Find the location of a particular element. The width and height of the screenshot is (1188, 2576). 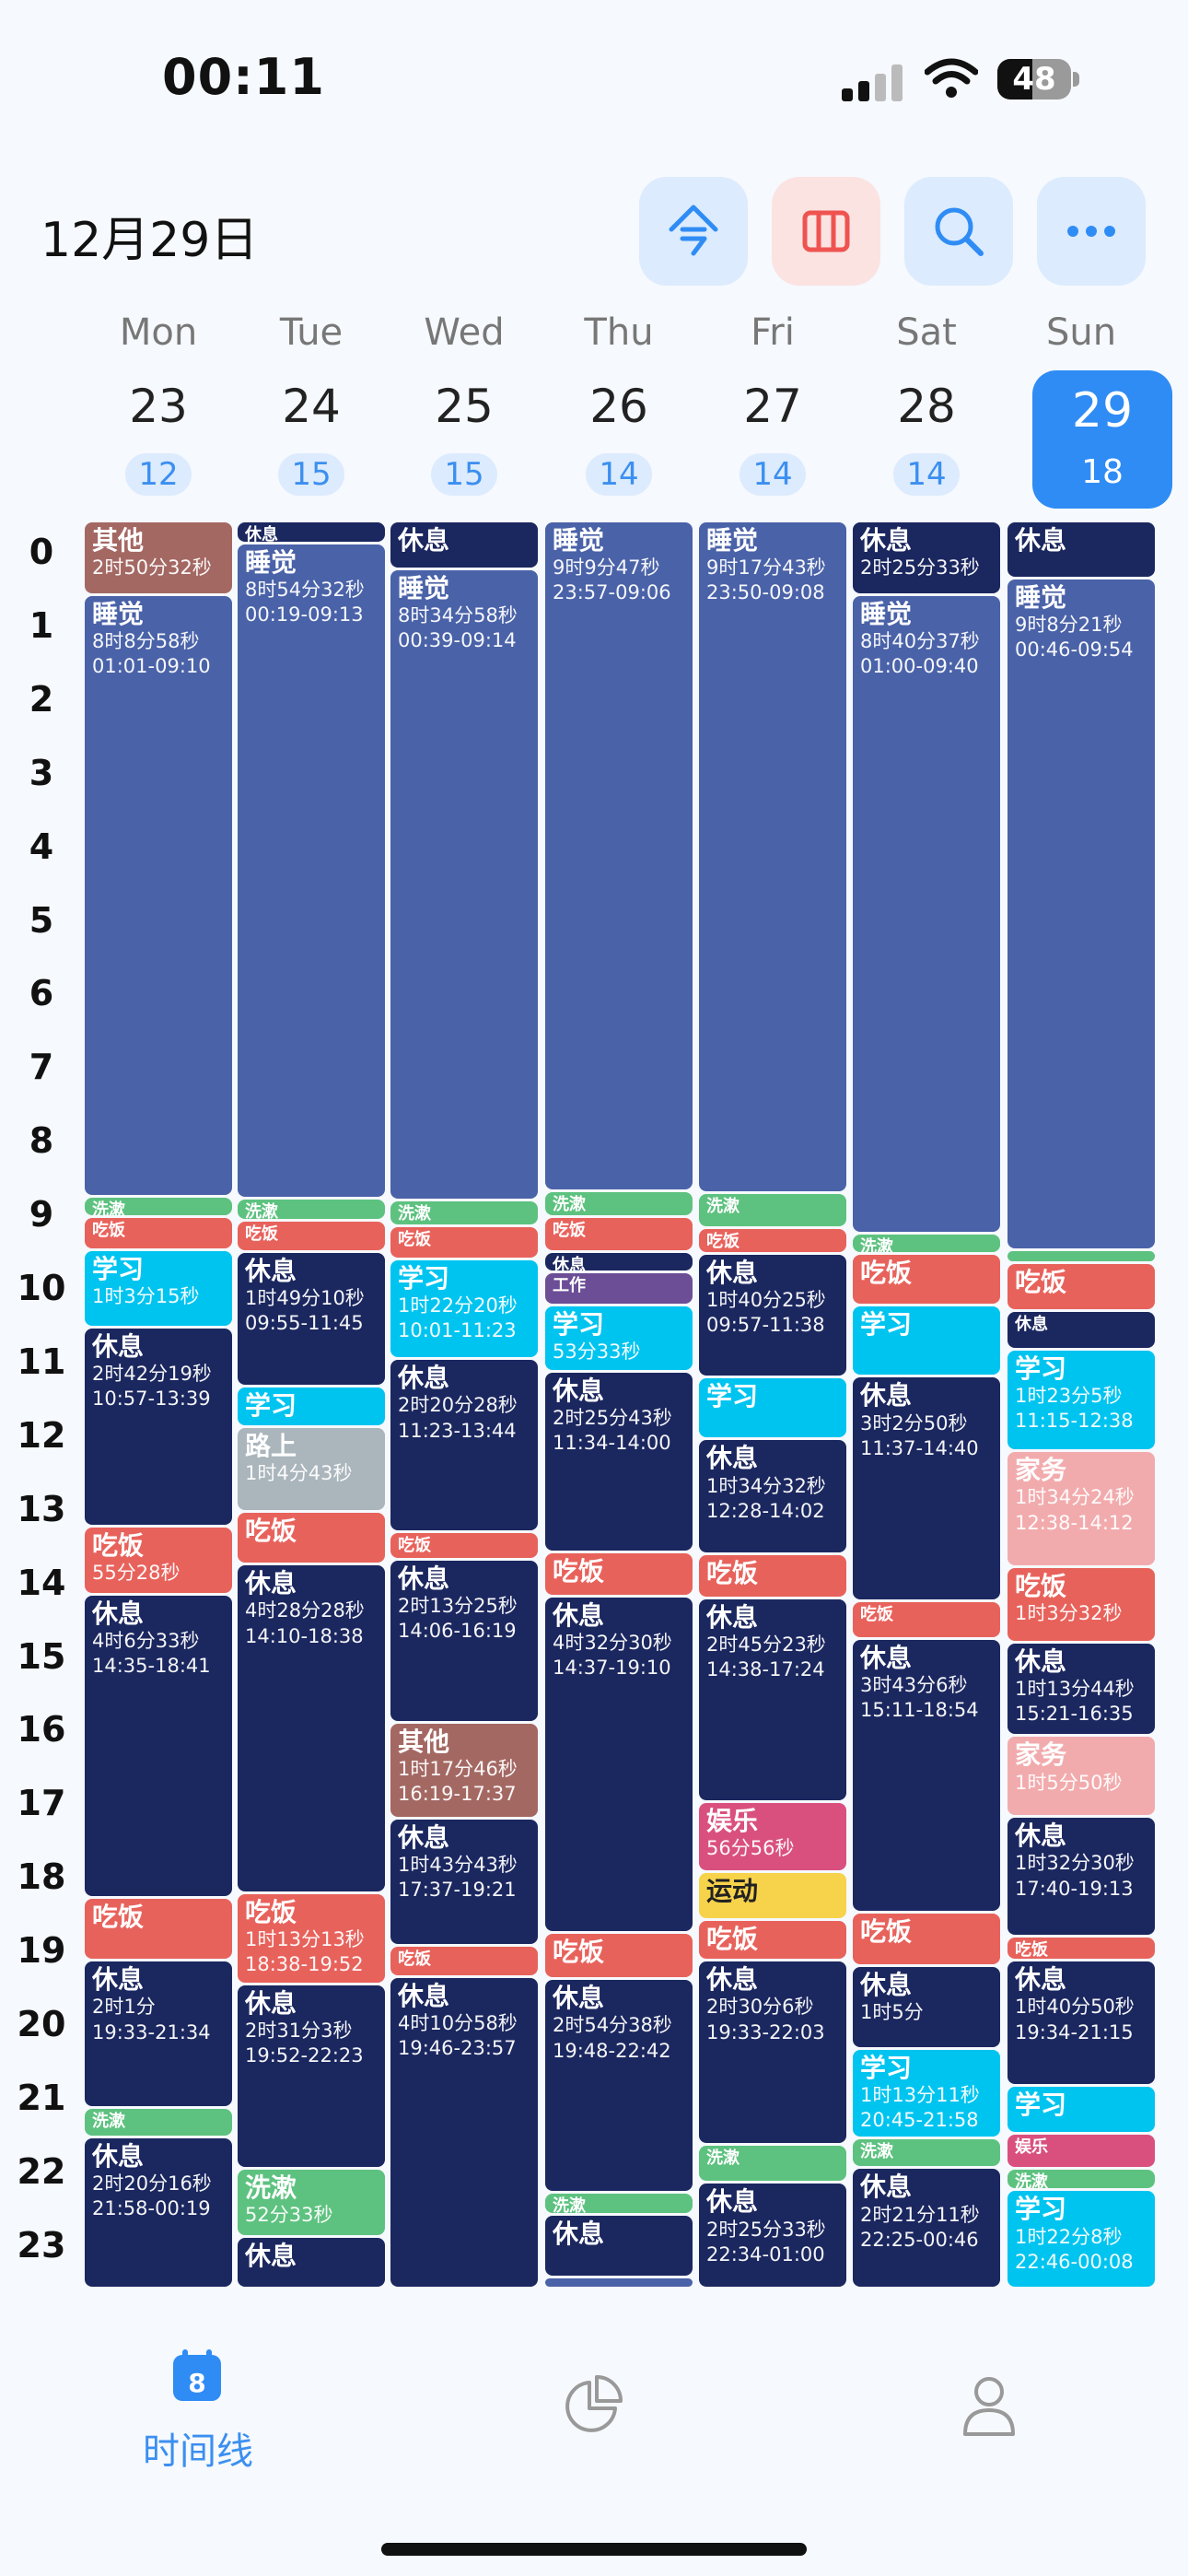

day-number: 26 is located at coordinates (618, 406).